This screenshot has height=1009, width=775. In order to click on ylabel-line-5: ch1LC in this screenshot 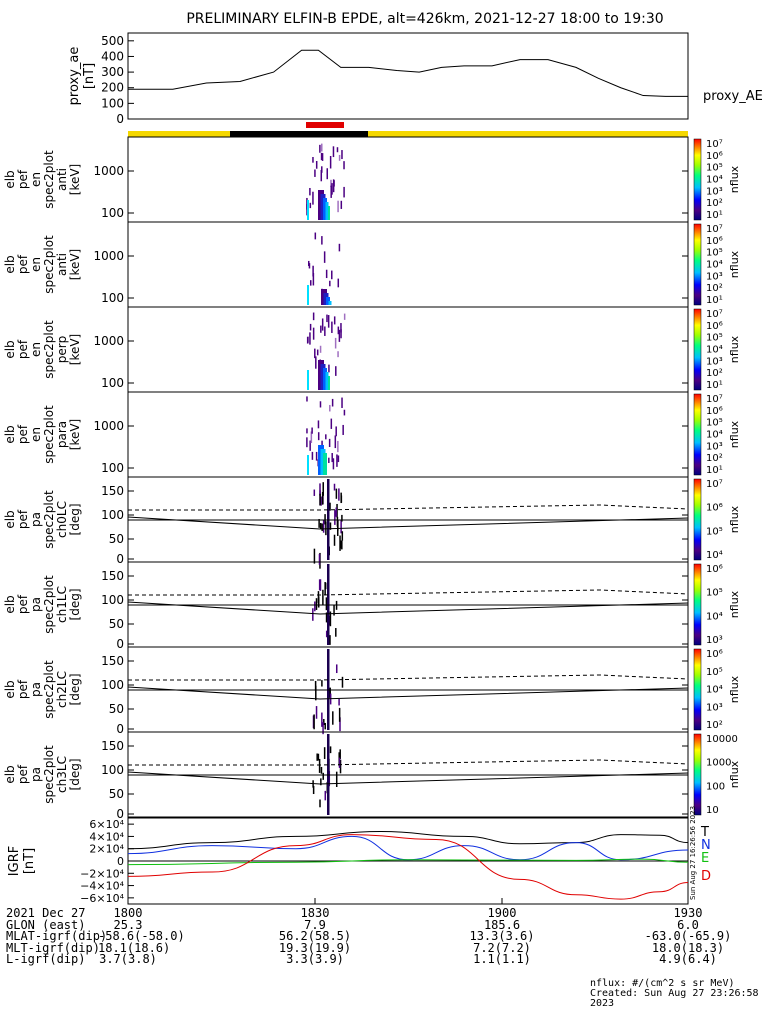, I will do `click(62, 604)`.